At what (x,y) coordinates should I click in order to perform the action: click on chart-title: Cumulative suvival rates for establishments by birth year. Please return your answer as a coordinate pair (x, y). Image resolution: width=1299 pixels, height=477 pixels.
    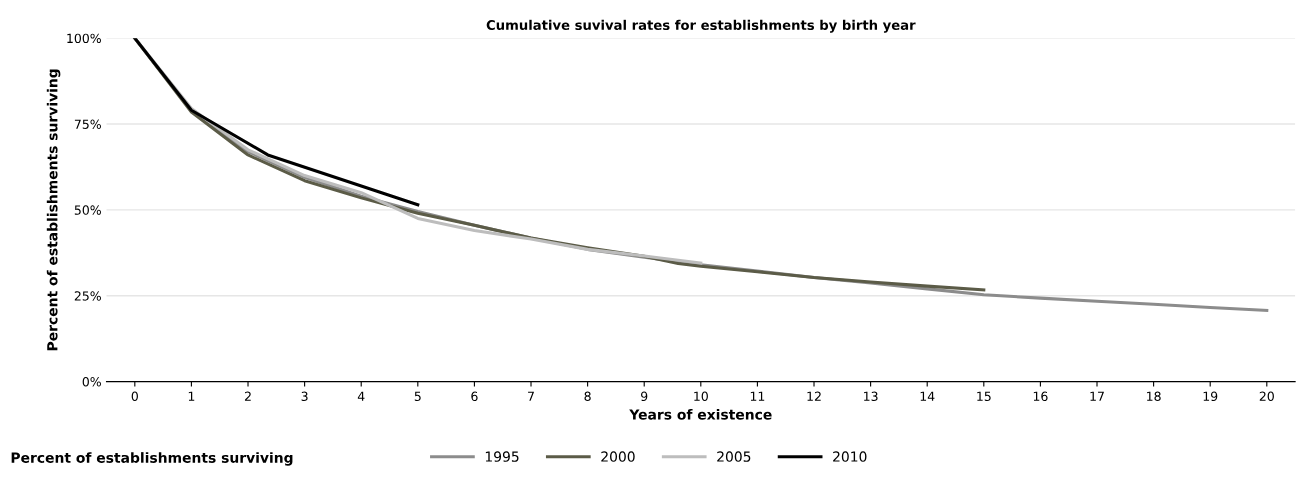
    Looking at the image, I should click on (701, 26).